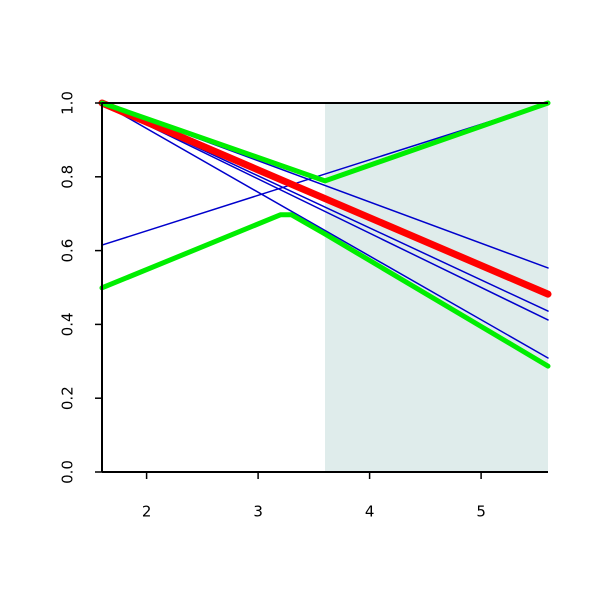  What do you see at coordinates (147, 512) in the screenshot?
I see `x-tick-label: 2` at bounding box center [147, 512].